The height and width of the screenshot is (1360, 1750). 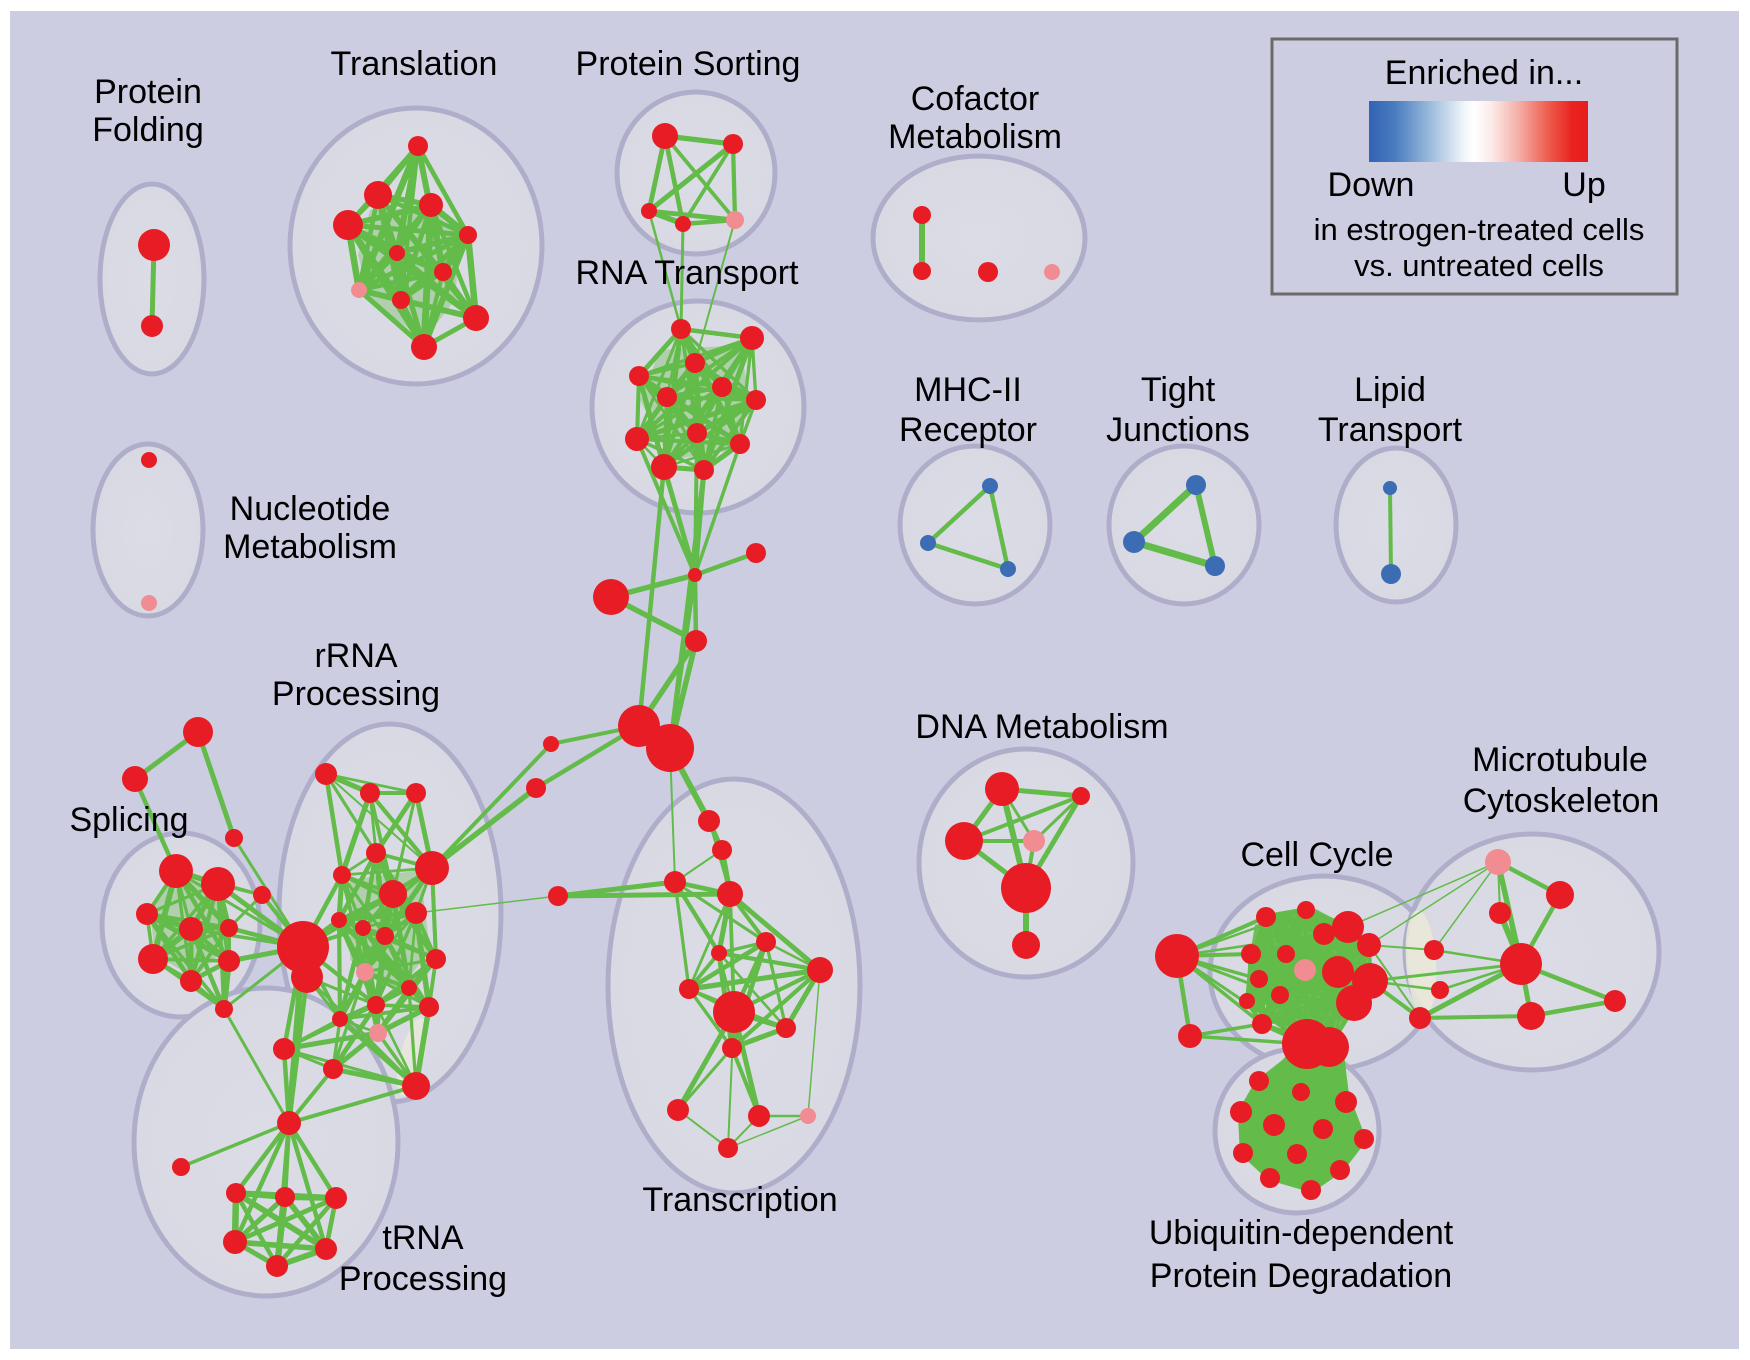 I want to click on svg-text: tRNA, so click(x=423, y=1238).